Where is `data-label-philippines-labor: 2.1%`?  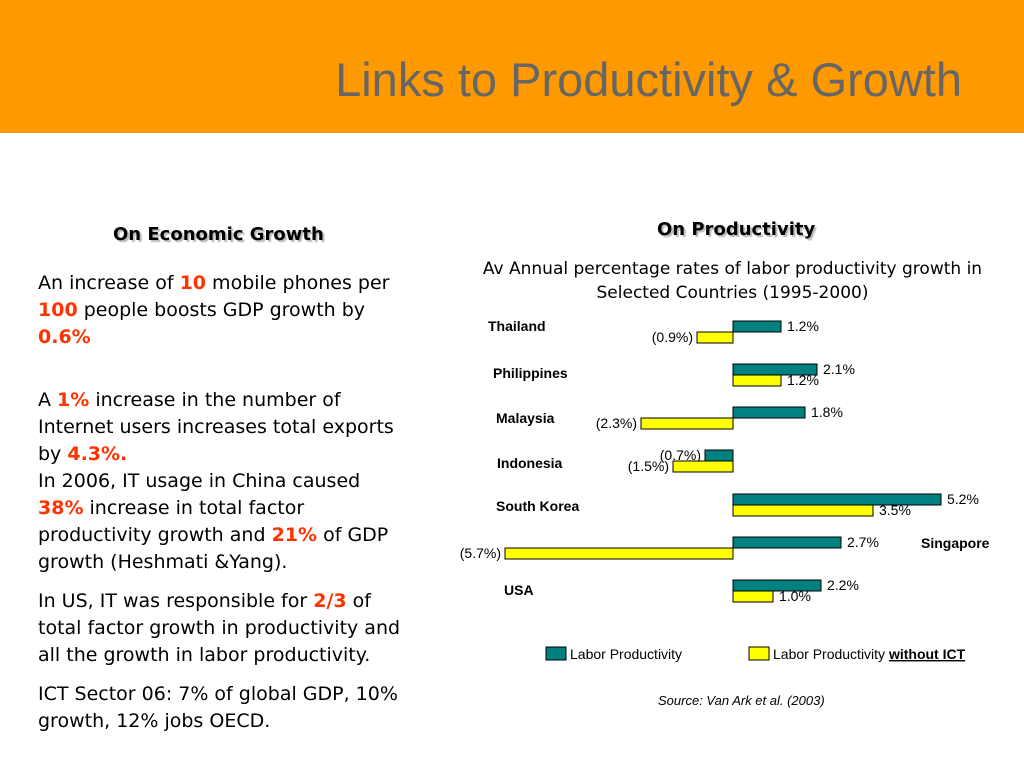 data-label-philippines-labor: 2.1% is located at coordinates (839, 369).